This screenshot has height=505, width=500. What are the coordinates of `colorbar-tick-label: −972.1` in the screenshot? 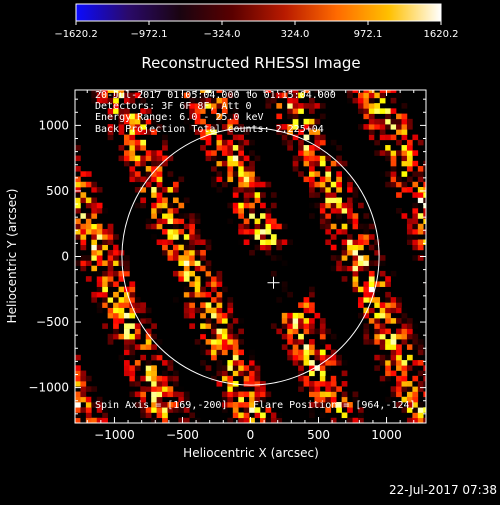 It's located at (148, 34).